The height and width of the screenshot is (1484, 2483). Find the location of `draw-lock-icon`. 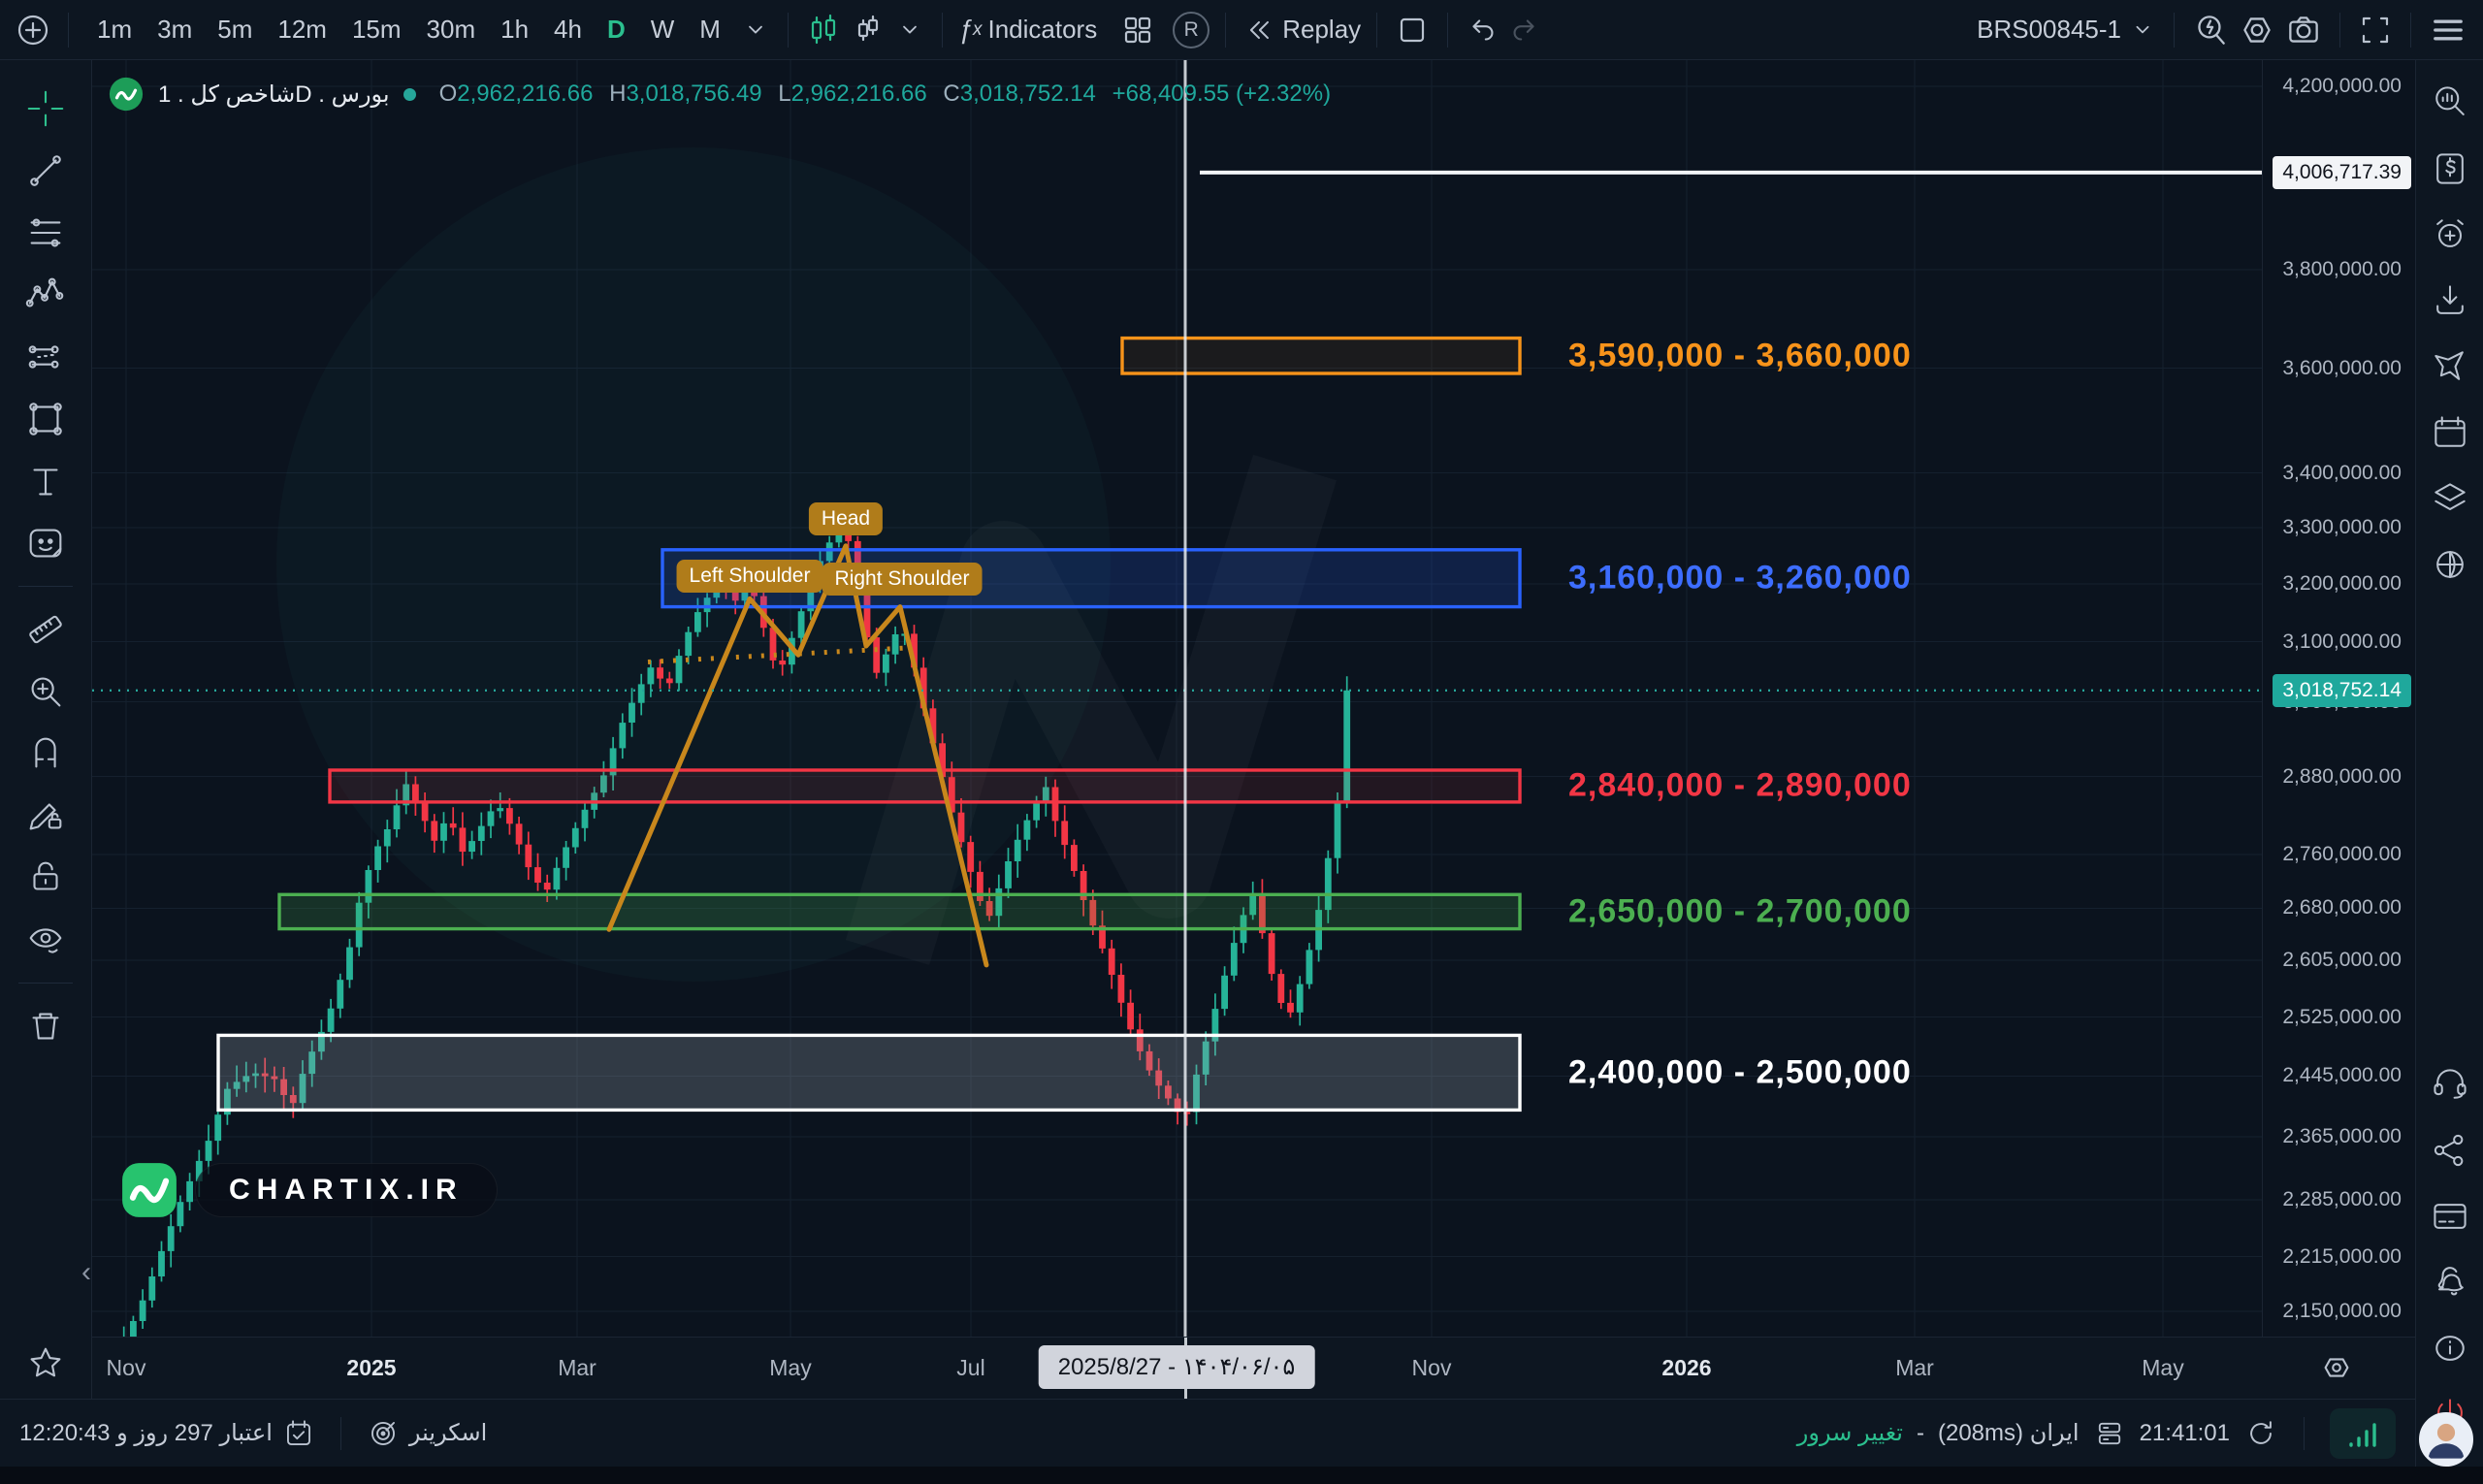

draw-lock-icon is located at coordinates (46, 816).